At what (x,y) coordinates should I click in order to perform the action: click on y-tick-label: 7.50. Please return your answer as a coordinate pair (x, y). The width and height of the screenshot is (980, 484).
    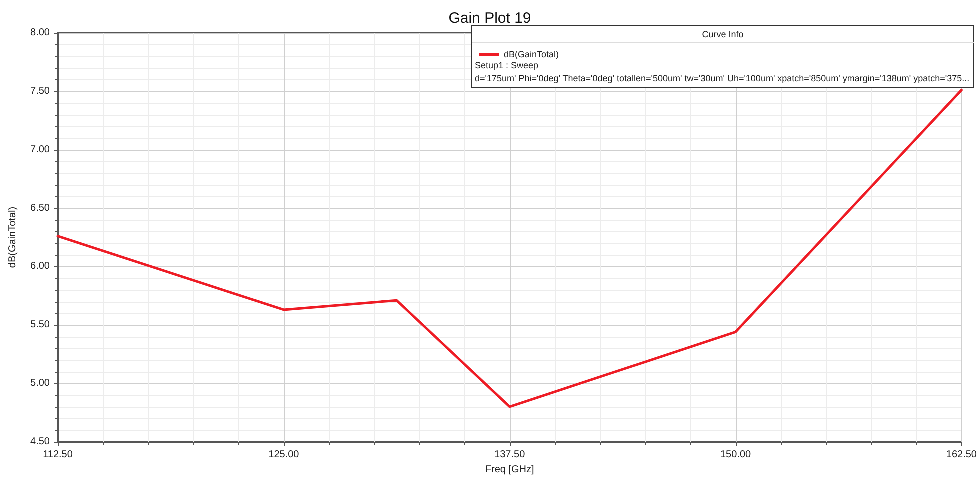
    Looking at the image, I should click on (40, 91).